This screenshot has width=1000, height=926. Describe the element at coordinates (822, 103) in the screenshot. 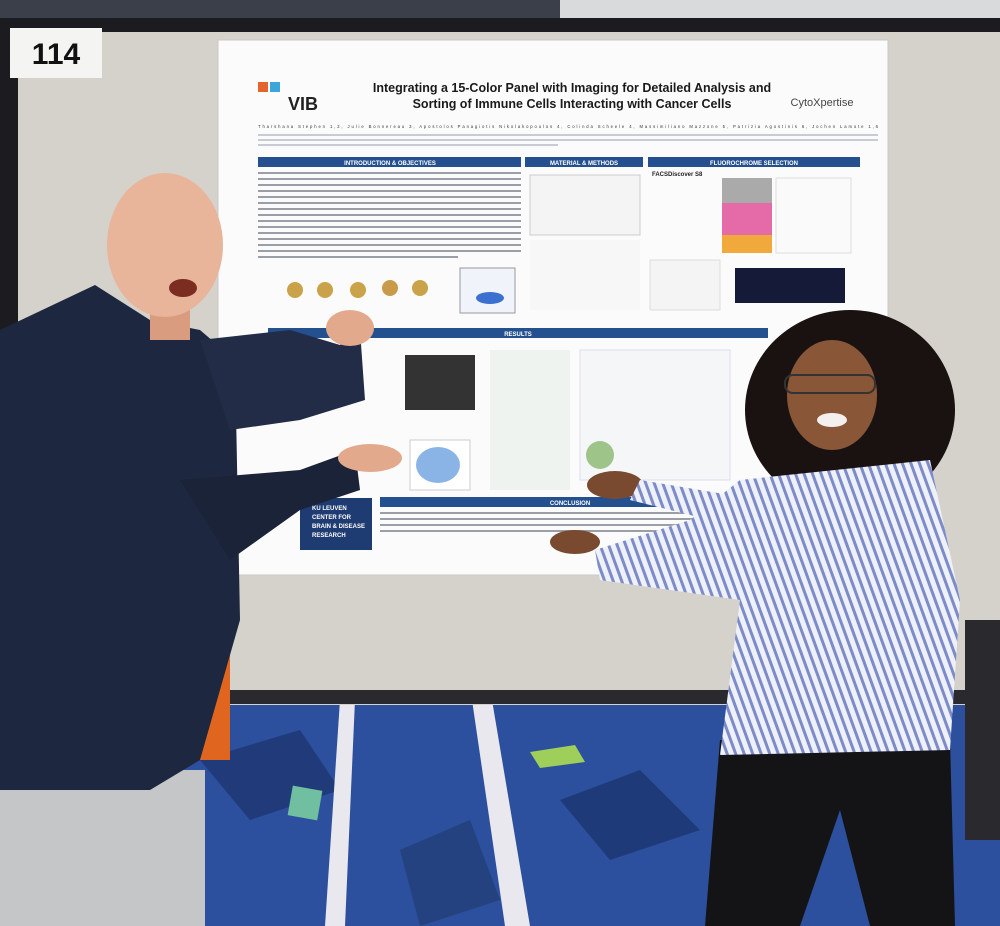

I see `logo-cytoxpertise: CytoXpertise` at that location.